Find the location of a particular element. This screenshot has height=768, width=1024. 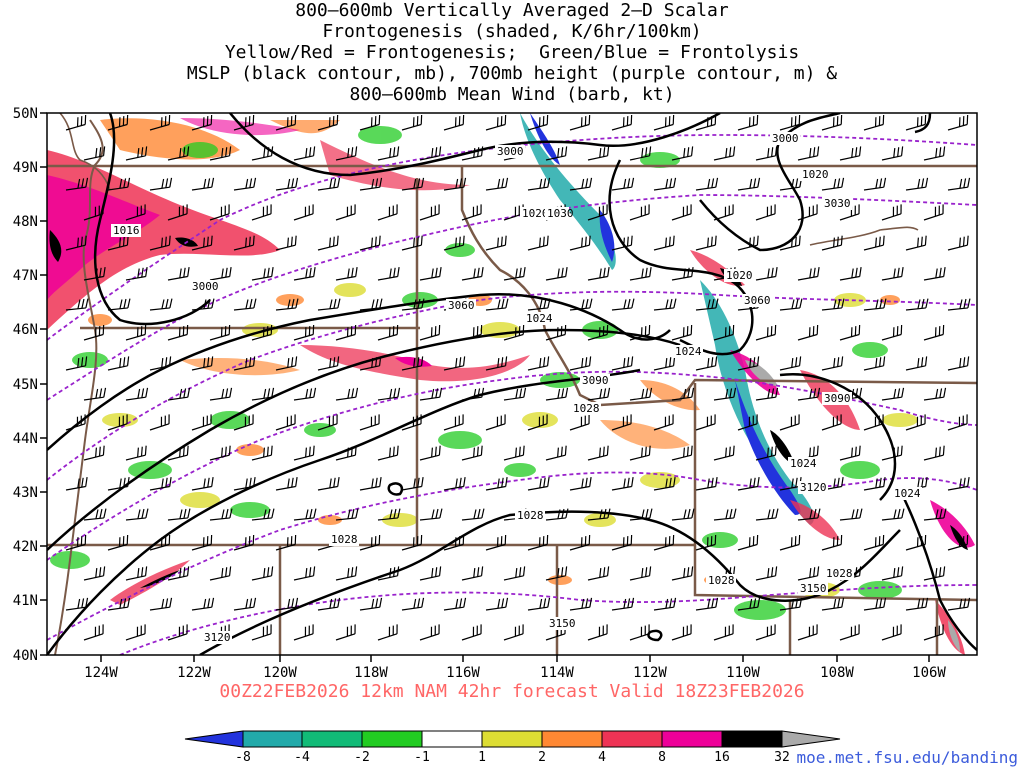

height-label: 3150 is located at coordinates (562, 623).